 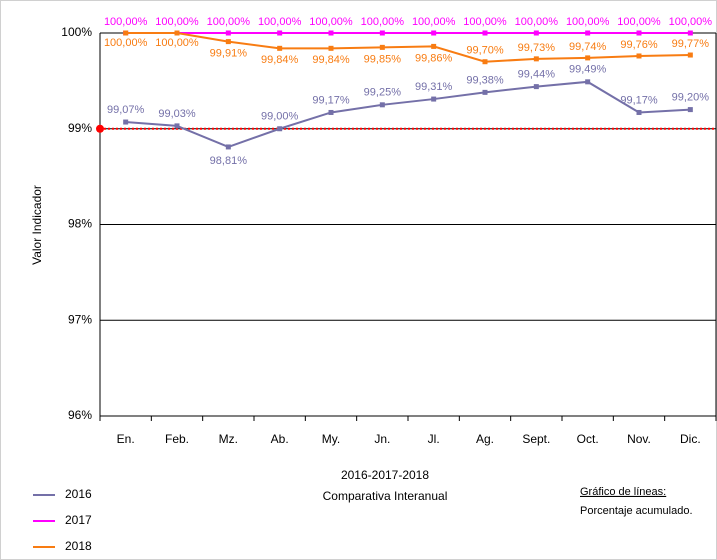 I want to click on legend-label: 2016, so click(x=78, y=494).